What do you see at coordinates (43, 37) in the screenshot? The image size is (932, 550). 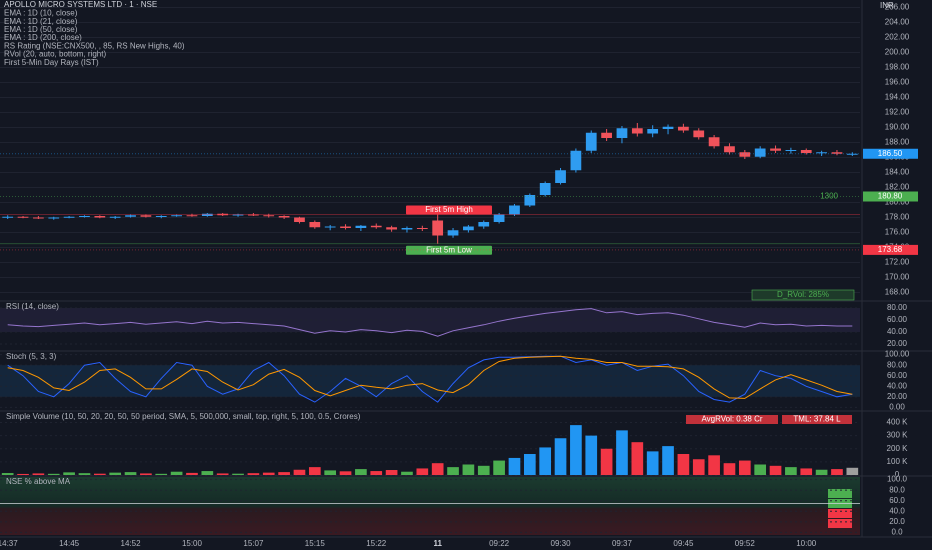 I see `indicator-legend: EMA : 1D (200, close)` at bounding box center [43, 37].